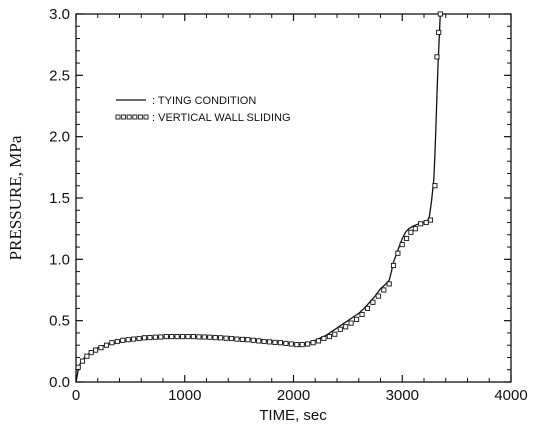  I want to click on x-tick-label: 0, so click(76, 395).